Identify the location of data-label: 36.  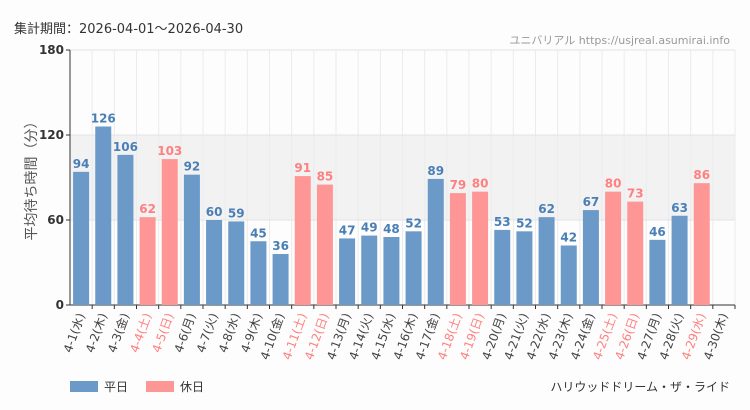
(280, 246).